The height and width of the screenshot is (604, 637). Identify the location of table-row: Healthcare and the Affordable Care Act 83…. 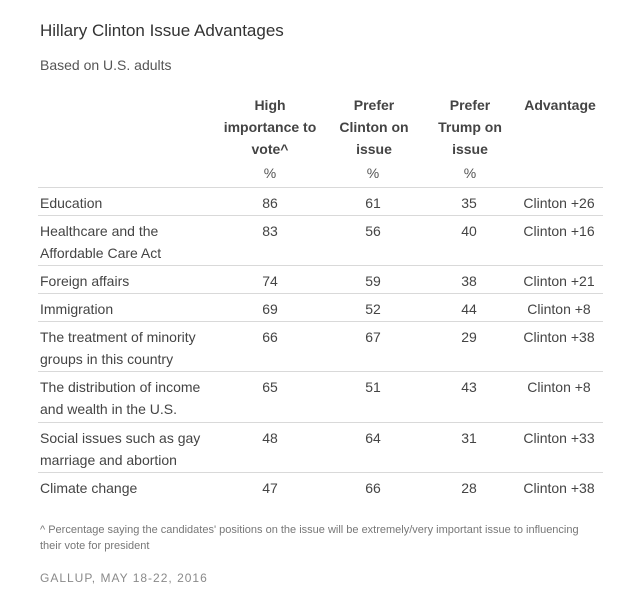
(320, 240).